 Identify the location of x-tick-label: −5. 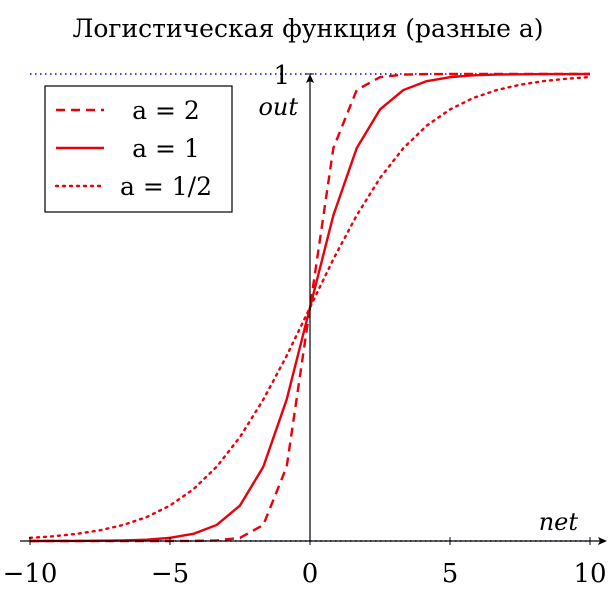
(170, 574).